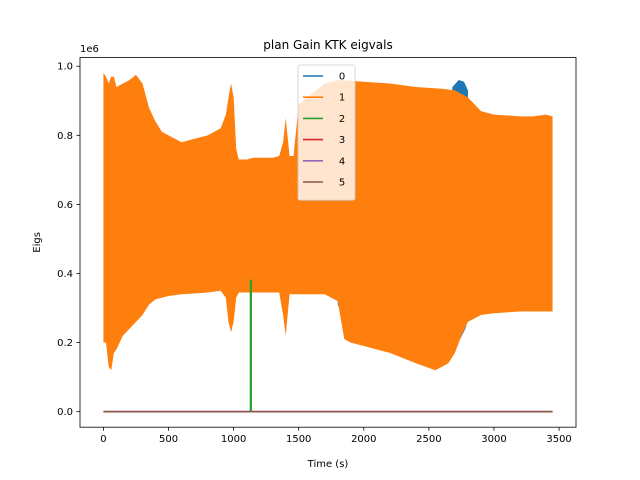 This screenshot has height=480, width=640. Describe the element at coordinates (89, 49) in the screenshot. I see `y-offset-label: 1e6` at that location.